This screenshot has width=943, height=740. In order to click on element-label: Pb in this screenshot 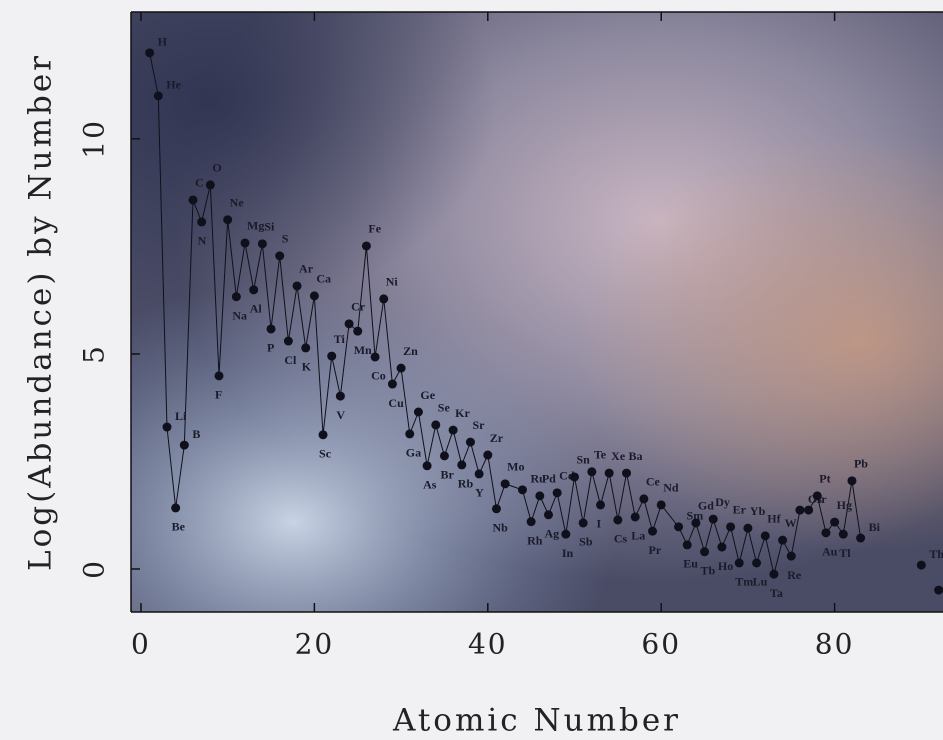, I will do `click(861, 464)`.